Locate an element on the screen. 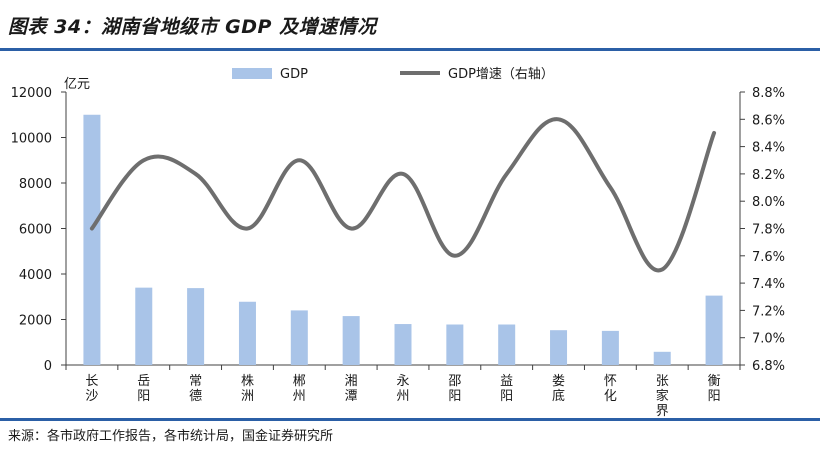 This screenshot has width=831, height=450. y-left-tick-label: 2000 is located at coordinates (35, 321).